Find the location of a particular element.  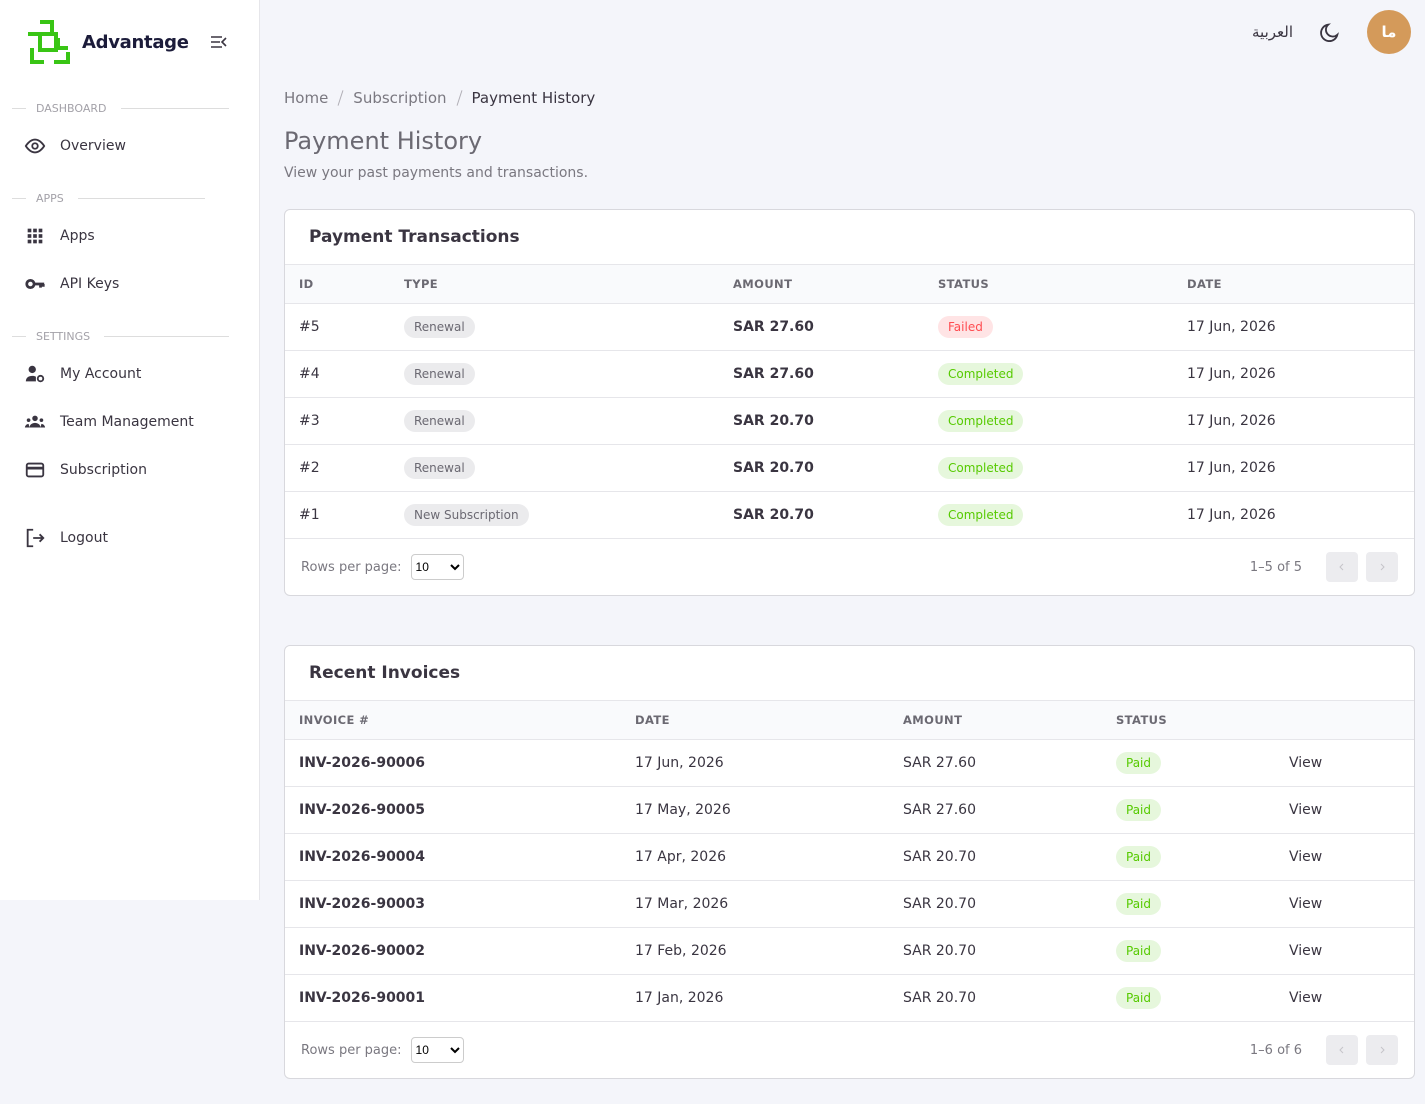

table-cell: Renewal is located at coordinates (554, 374).